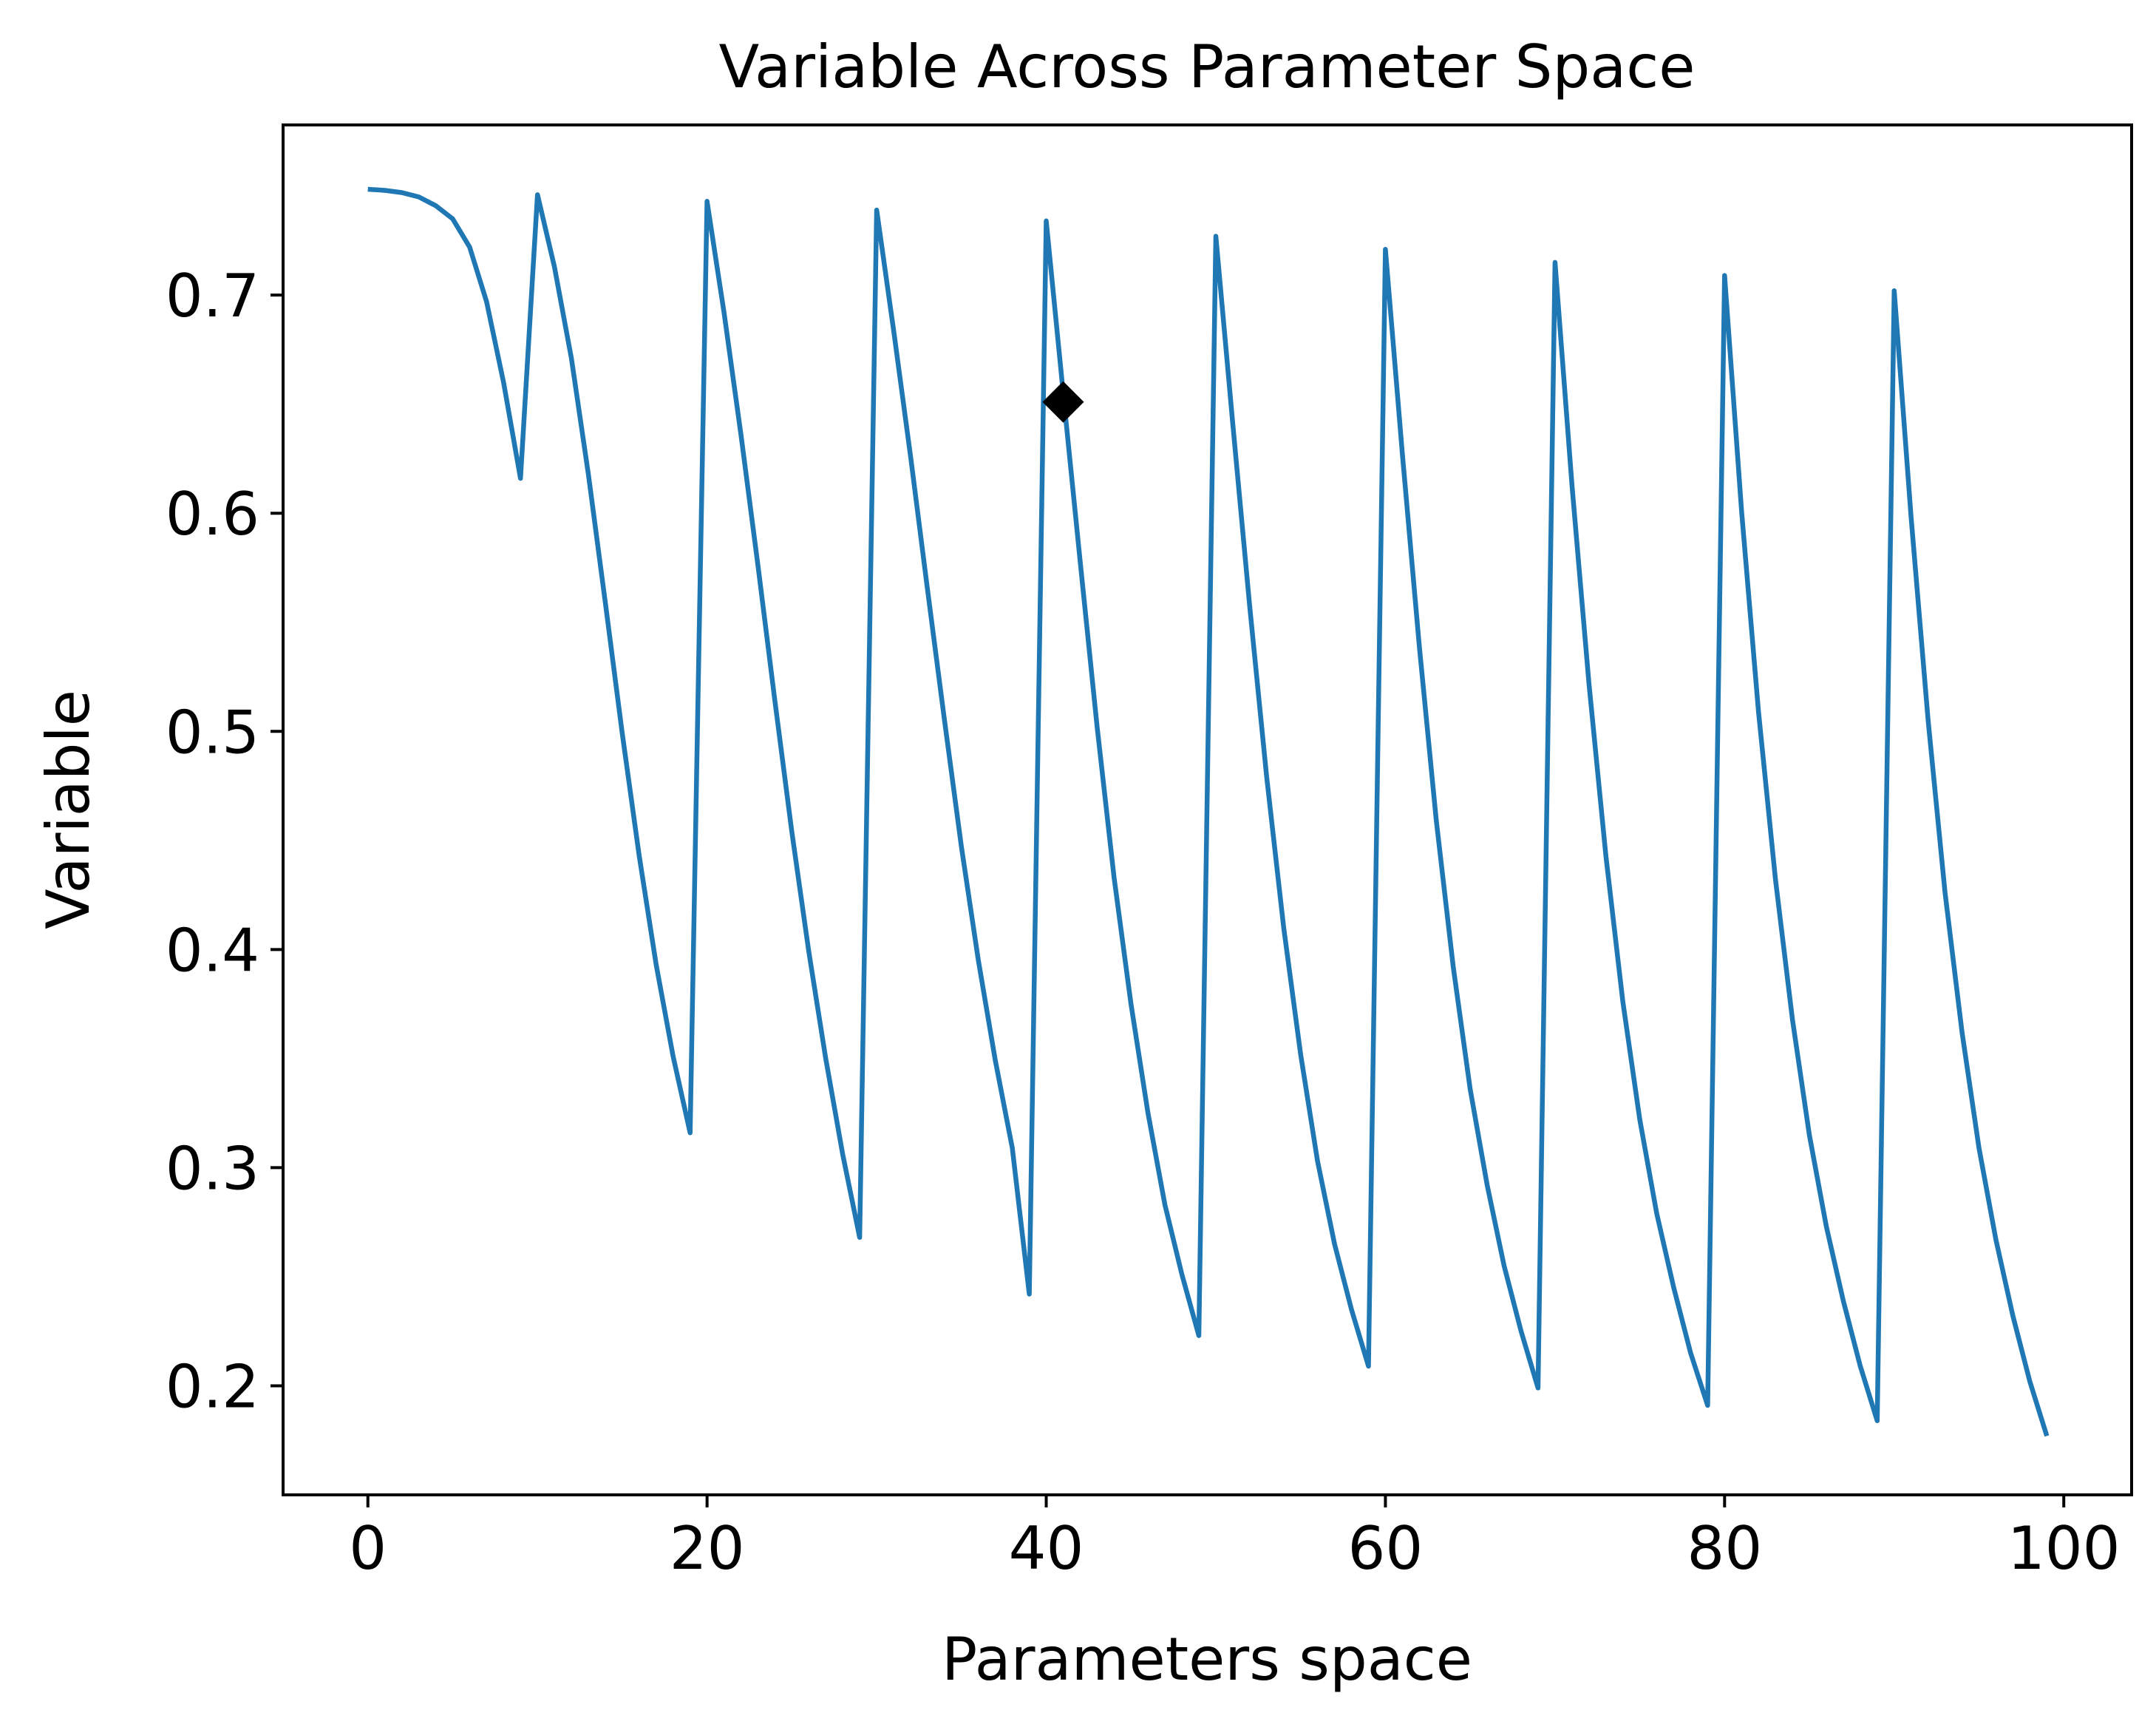  I want to click on x-tick-label: 100, so click(2064, 1549).